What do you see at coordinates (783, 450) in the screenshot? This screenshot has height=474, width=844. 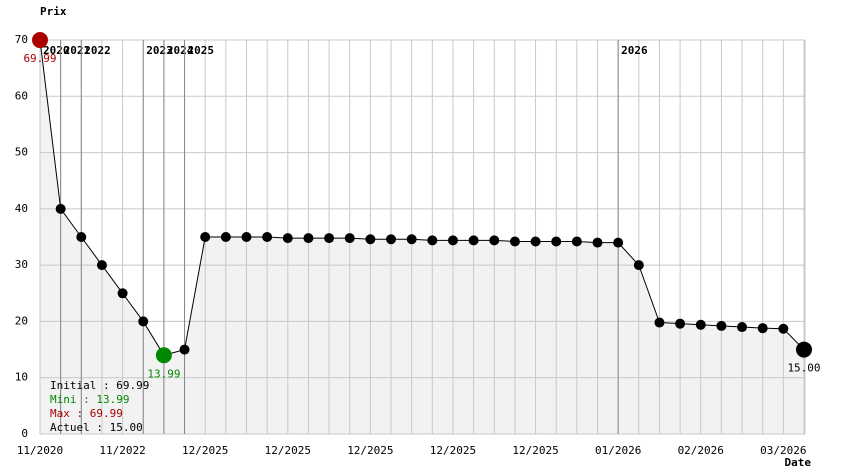 I see `x-tick-label: 03/2026` at bounding box center [783, 450].